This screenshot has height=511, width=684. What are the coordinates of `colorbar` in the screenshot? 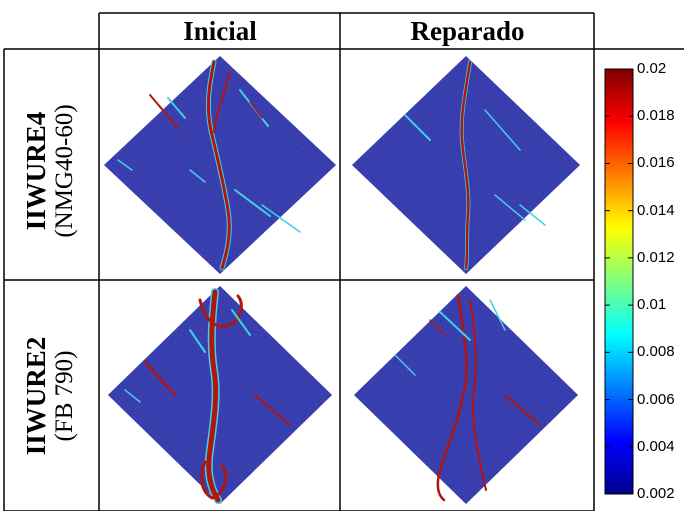 It's located at (619, 281).